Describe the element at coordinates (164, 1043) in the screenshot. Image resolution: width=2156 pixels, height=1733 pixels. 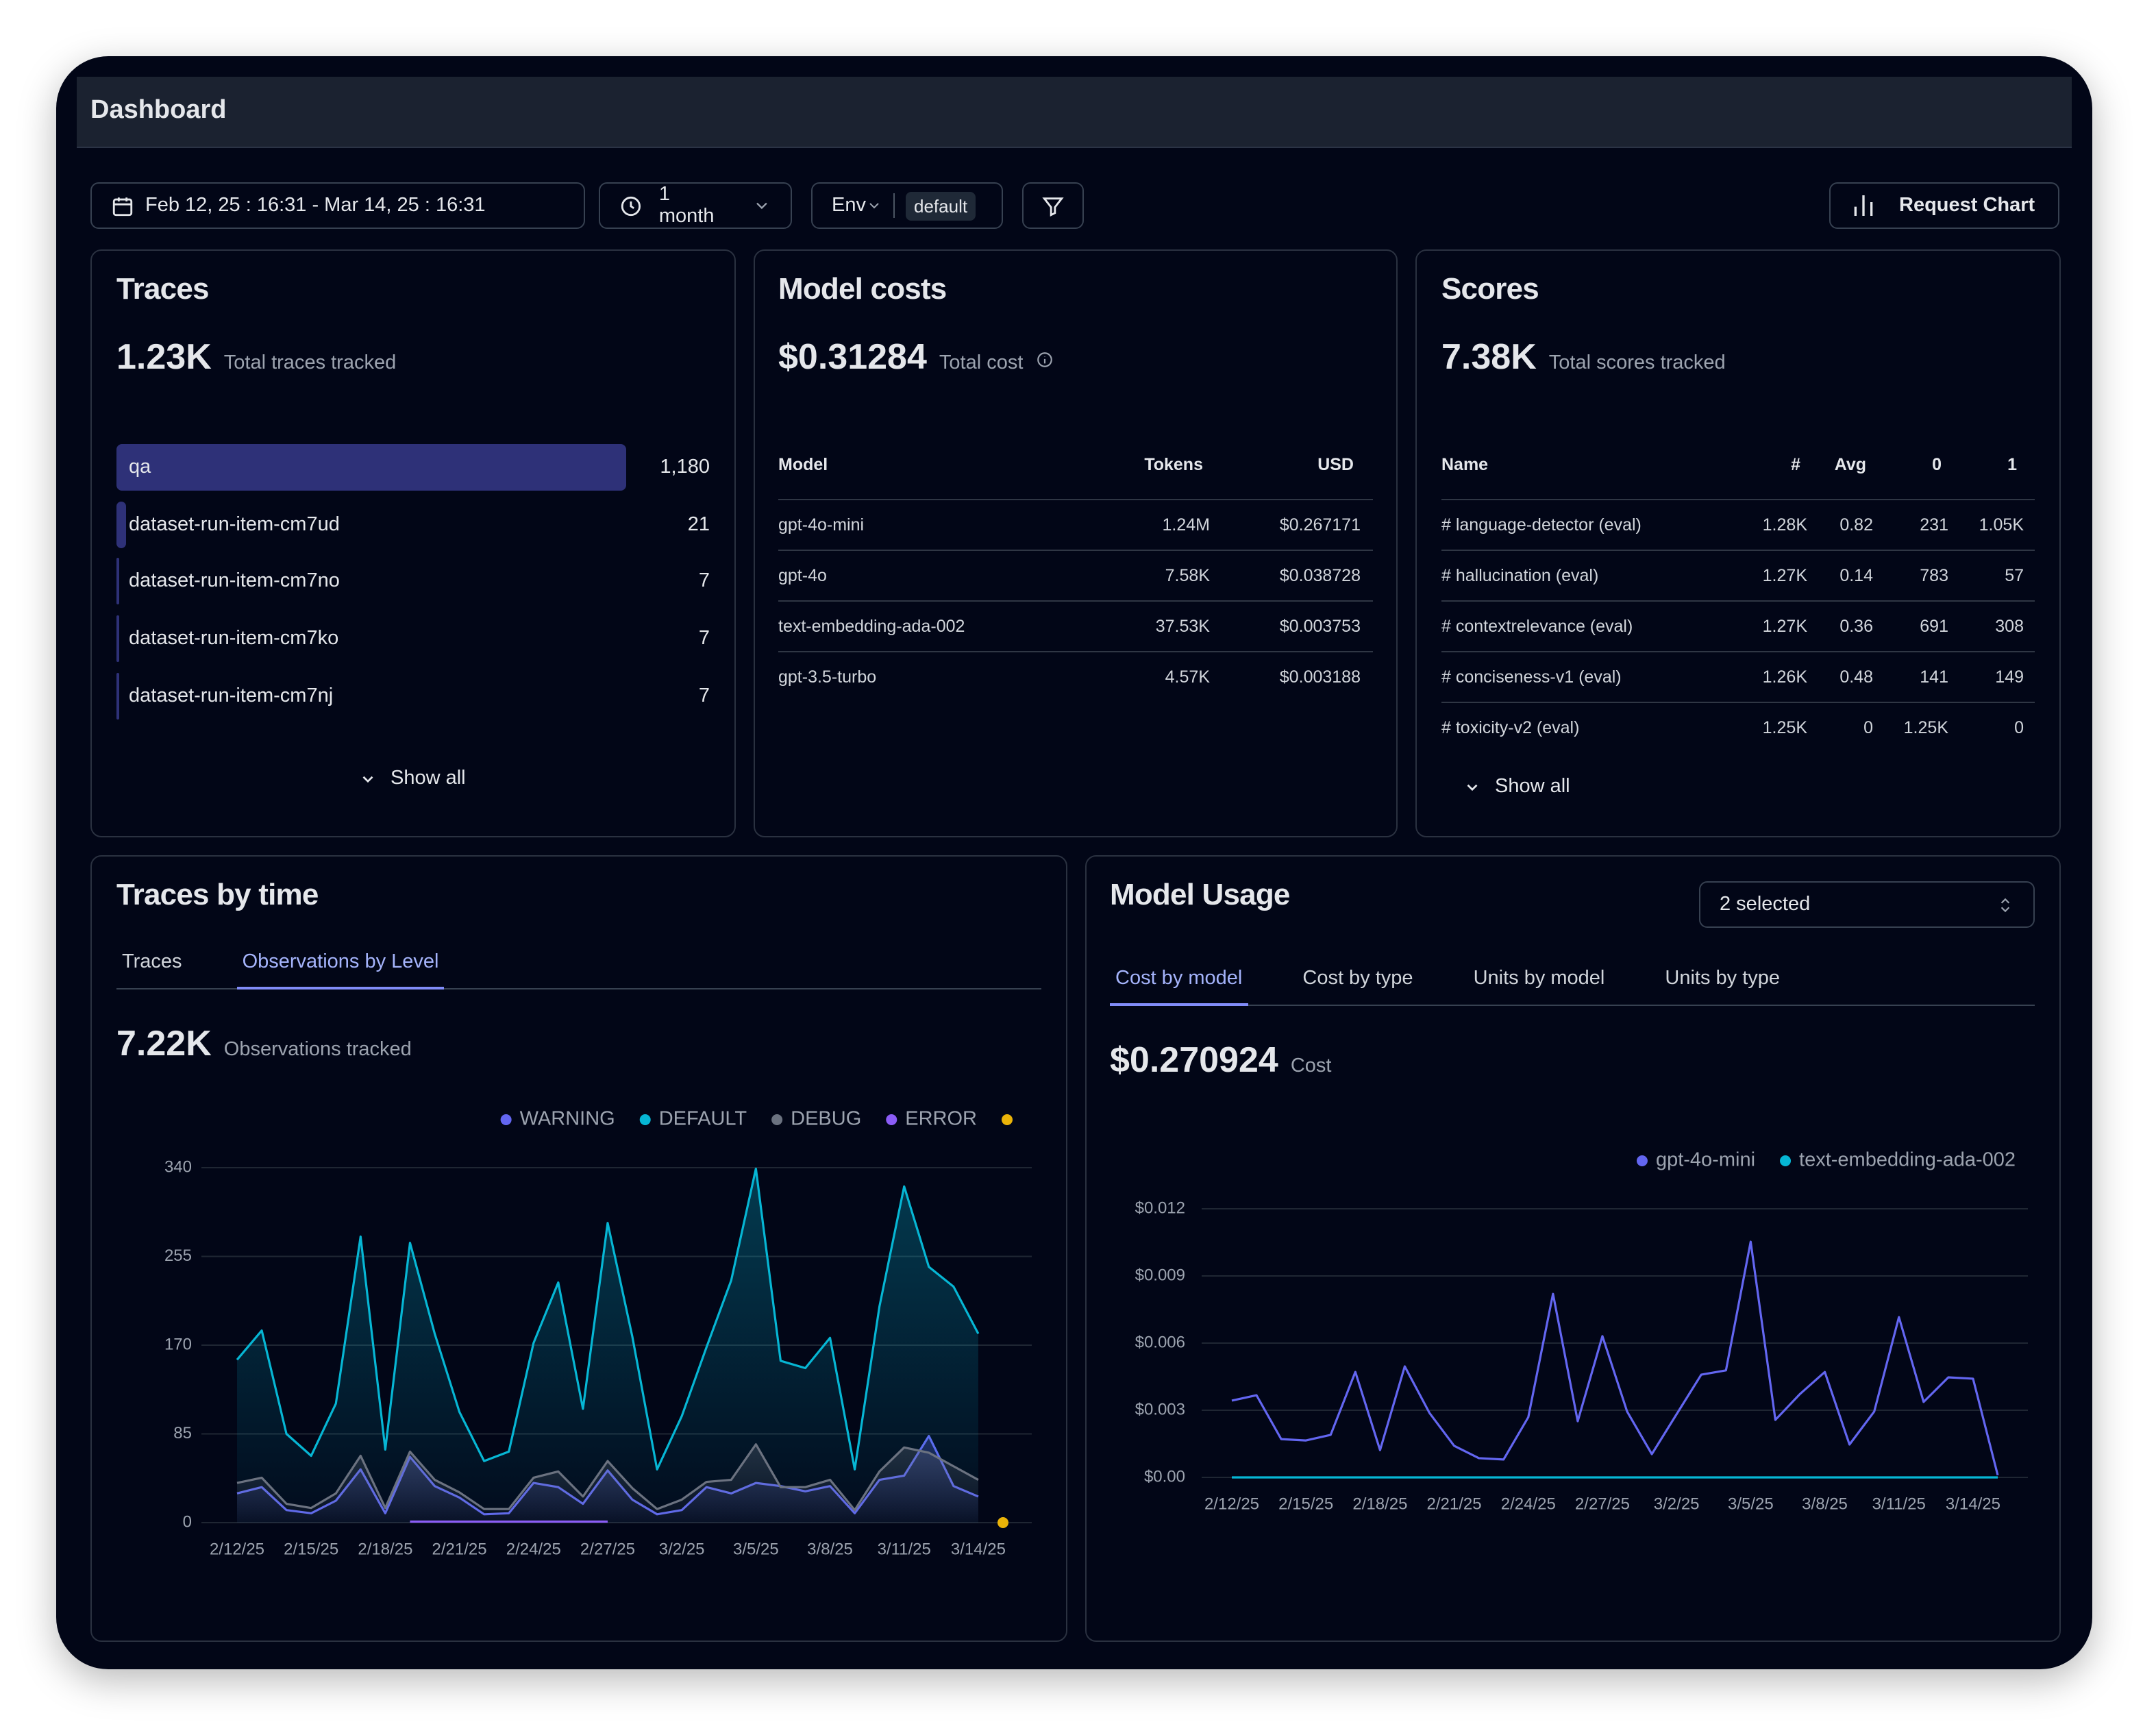
I see `kpi-value: 7.22K` at that location.